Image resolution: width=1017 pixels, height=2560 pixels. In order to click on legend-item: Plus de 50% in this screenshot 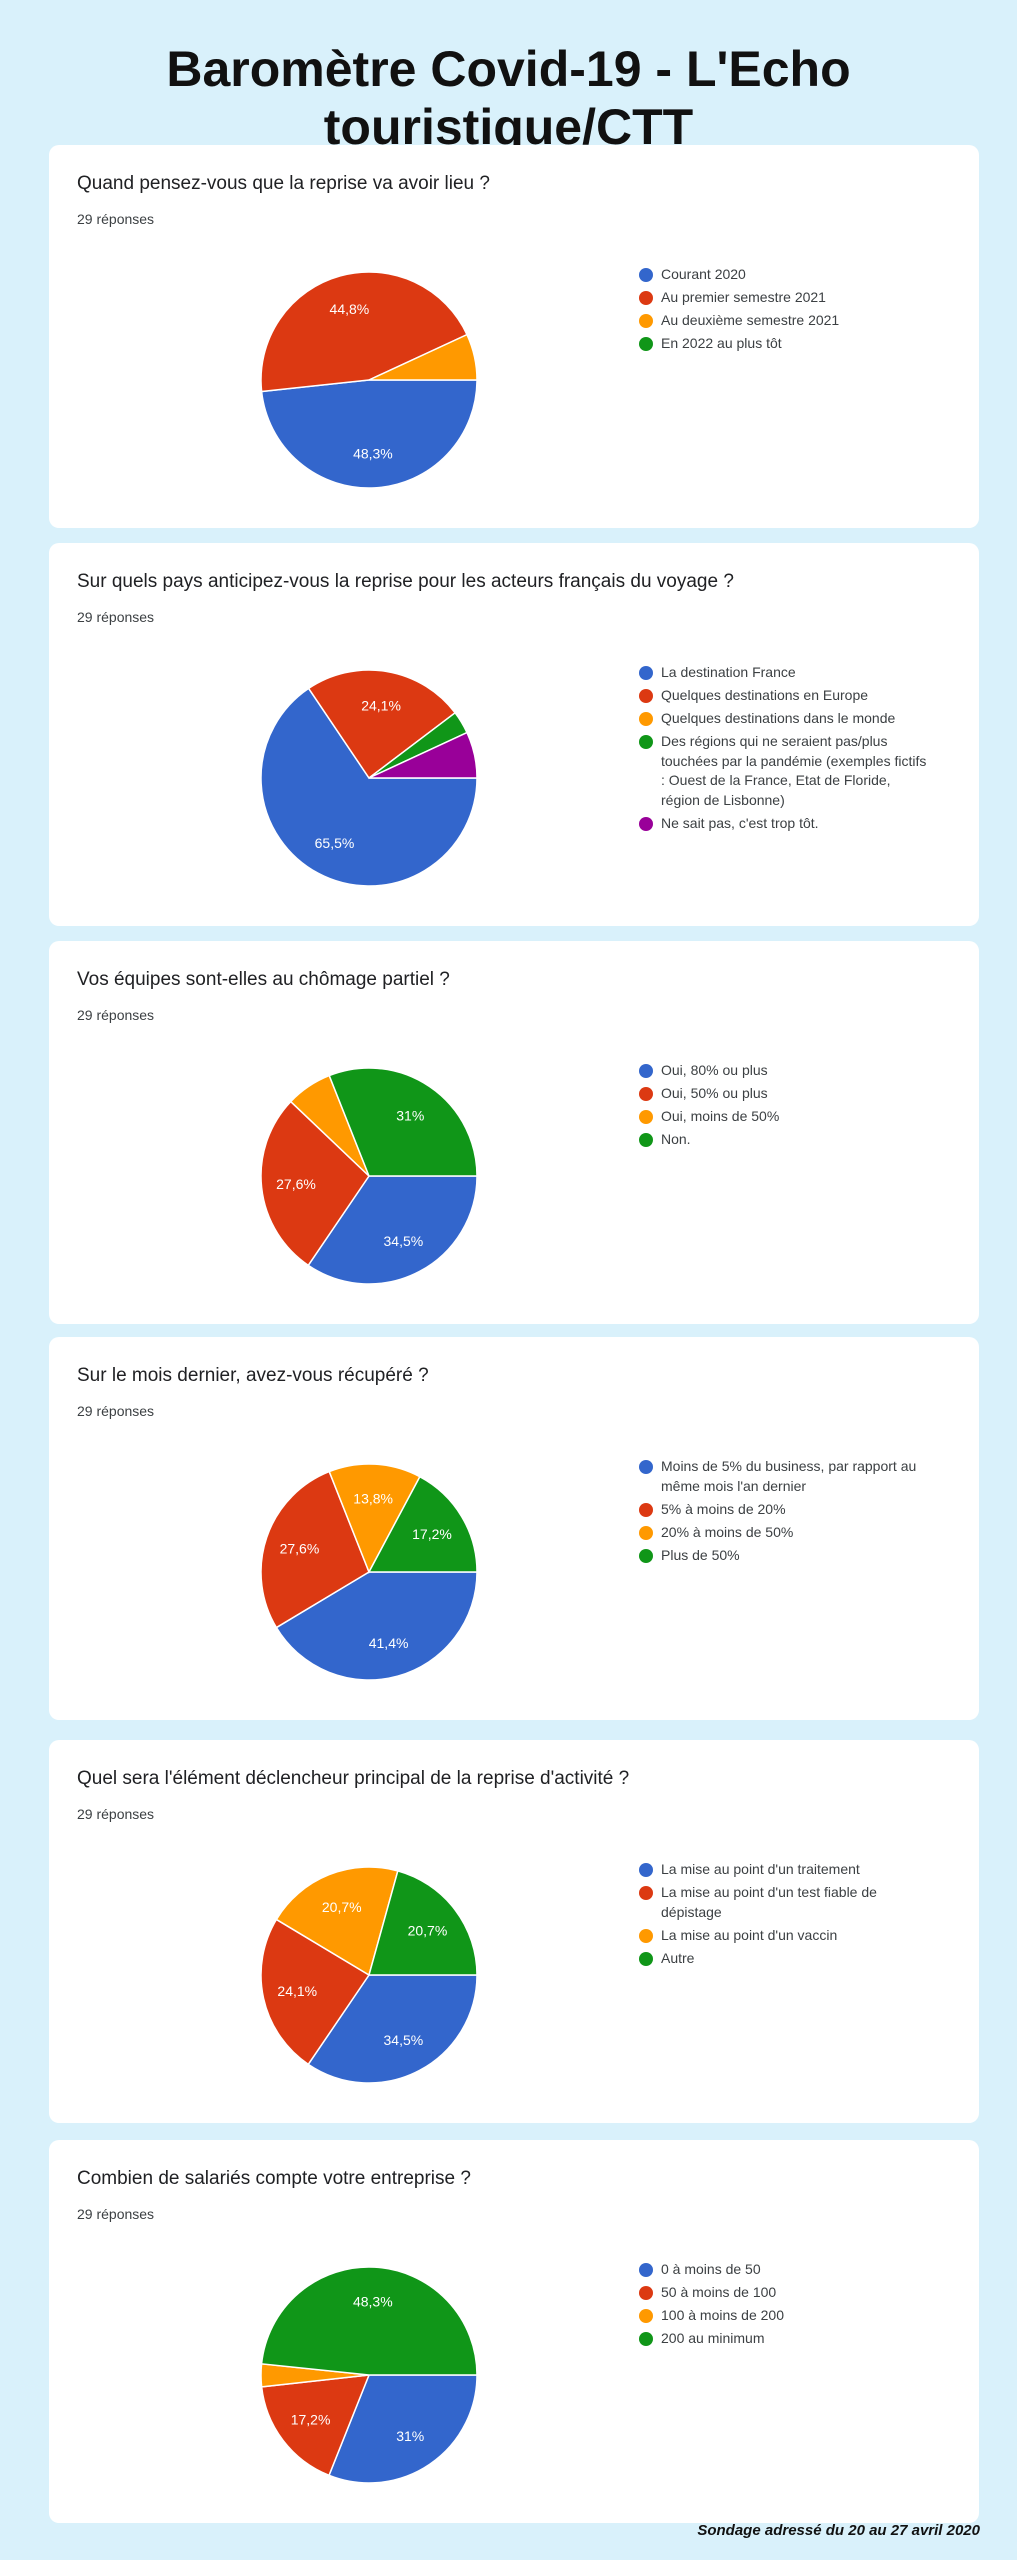, I will do `click(784, 1556)`.